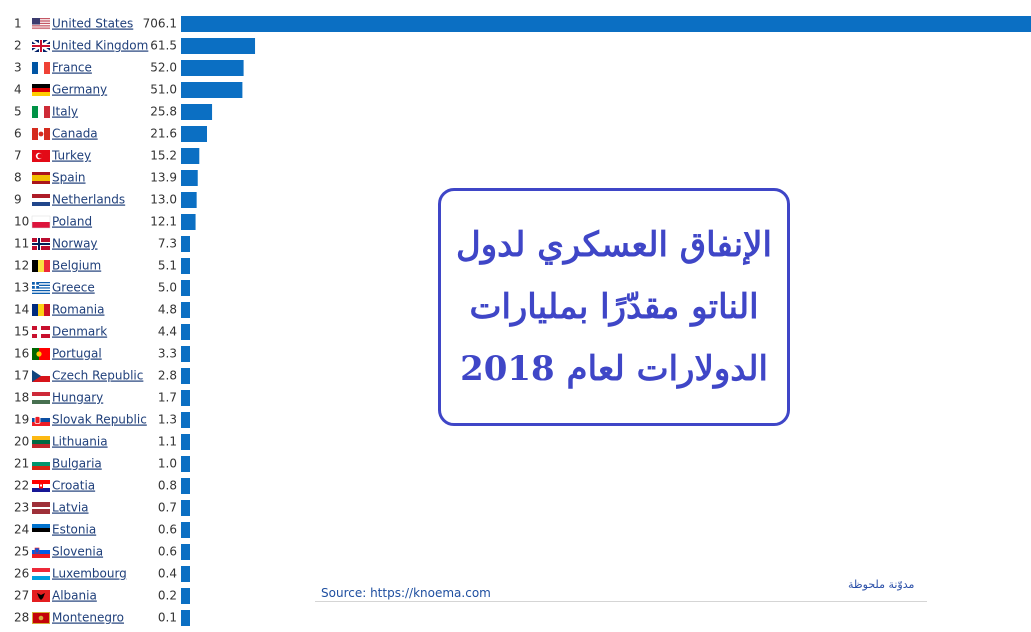 The image size is (1031, 632). I want to click on country-link: Luxembourg, so click(89, 574).